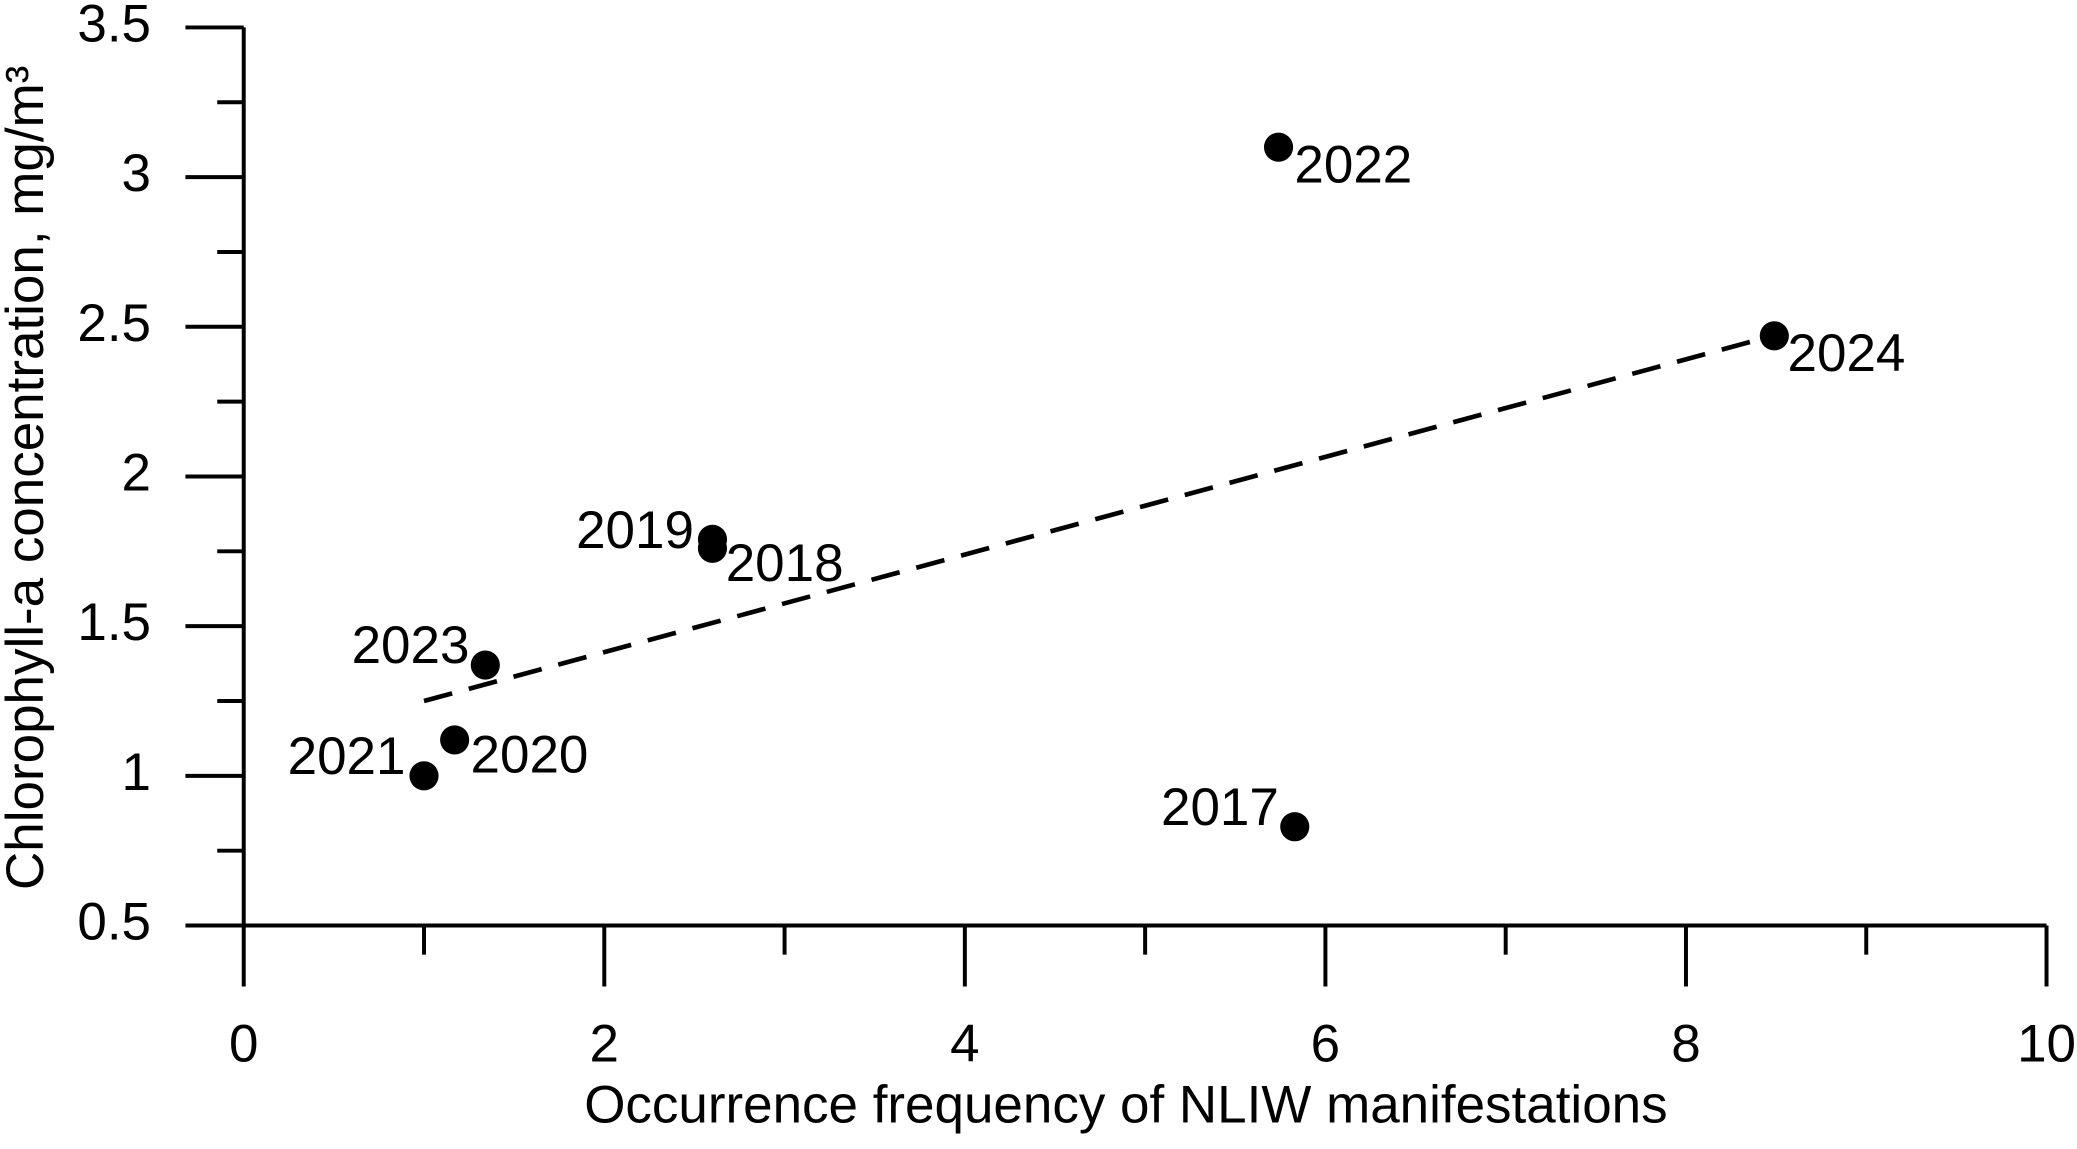 The image size is (2077, 1149). What do you see at coordinates (604, 1043) in the screenshot?
I see `x-tick-label: 2` at bounding box center [604, 1043].